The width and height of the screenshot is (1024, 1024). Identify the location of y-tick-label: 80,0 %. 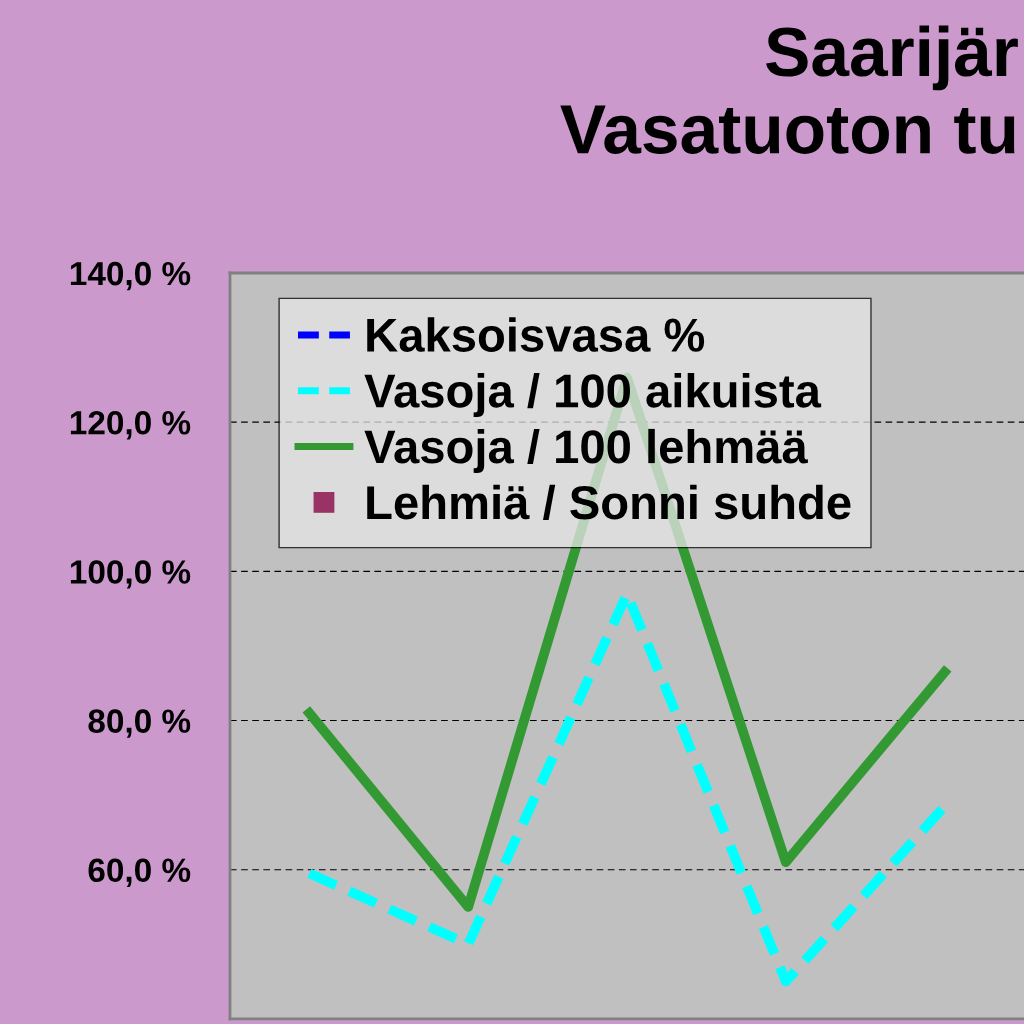
(139, 723).